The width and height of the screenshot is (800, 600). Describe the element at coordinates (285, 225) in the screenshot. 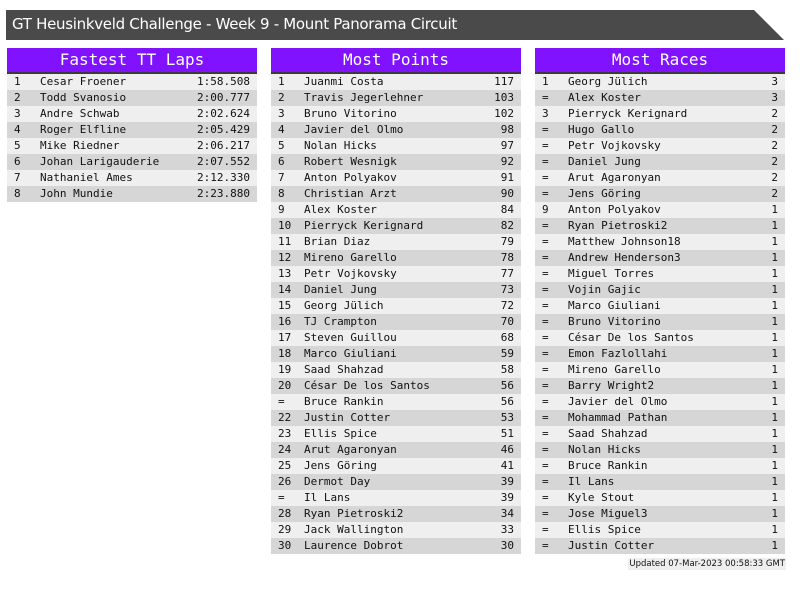

I see `rank-cell: 10` at that location.